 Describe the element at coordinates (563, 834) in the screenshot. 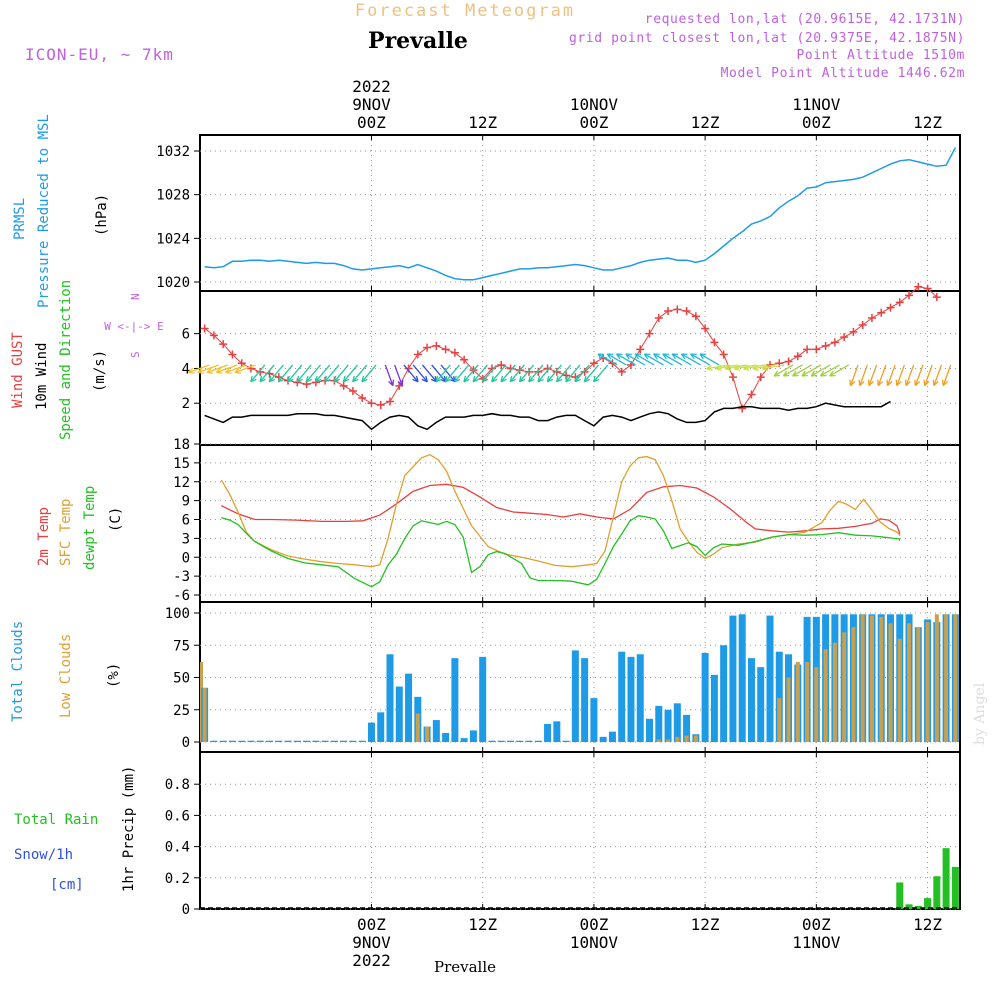

I see `panel-precip: 0 0.2 0.4 0.6 0.8` at that location.